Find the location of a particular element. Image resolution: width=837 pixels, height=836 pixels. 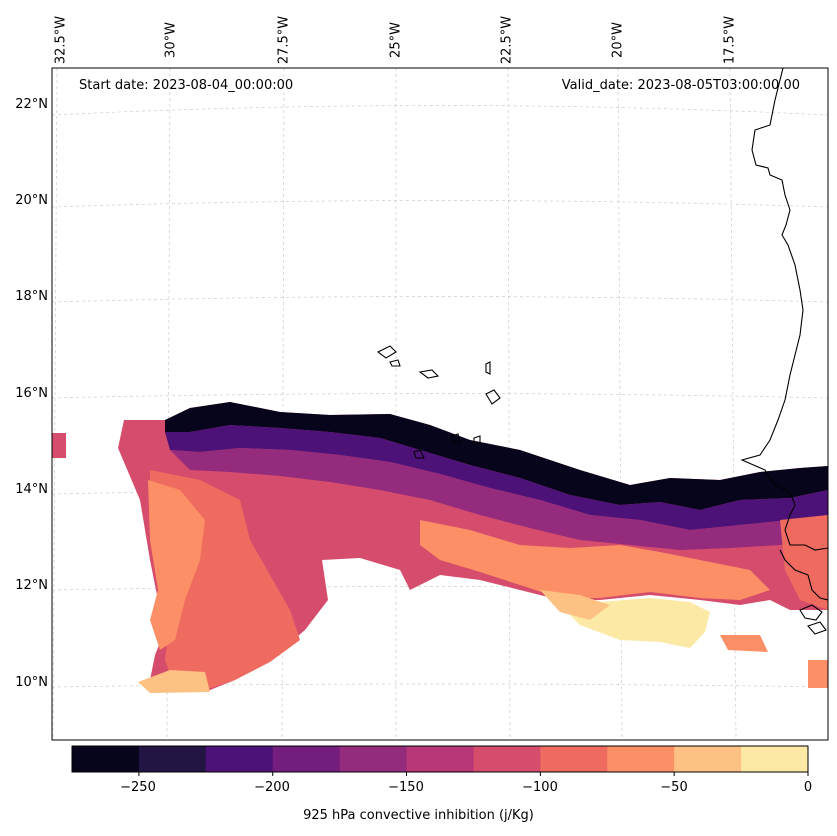

cin-patch-west-edge is located at coordinates (59, 445).